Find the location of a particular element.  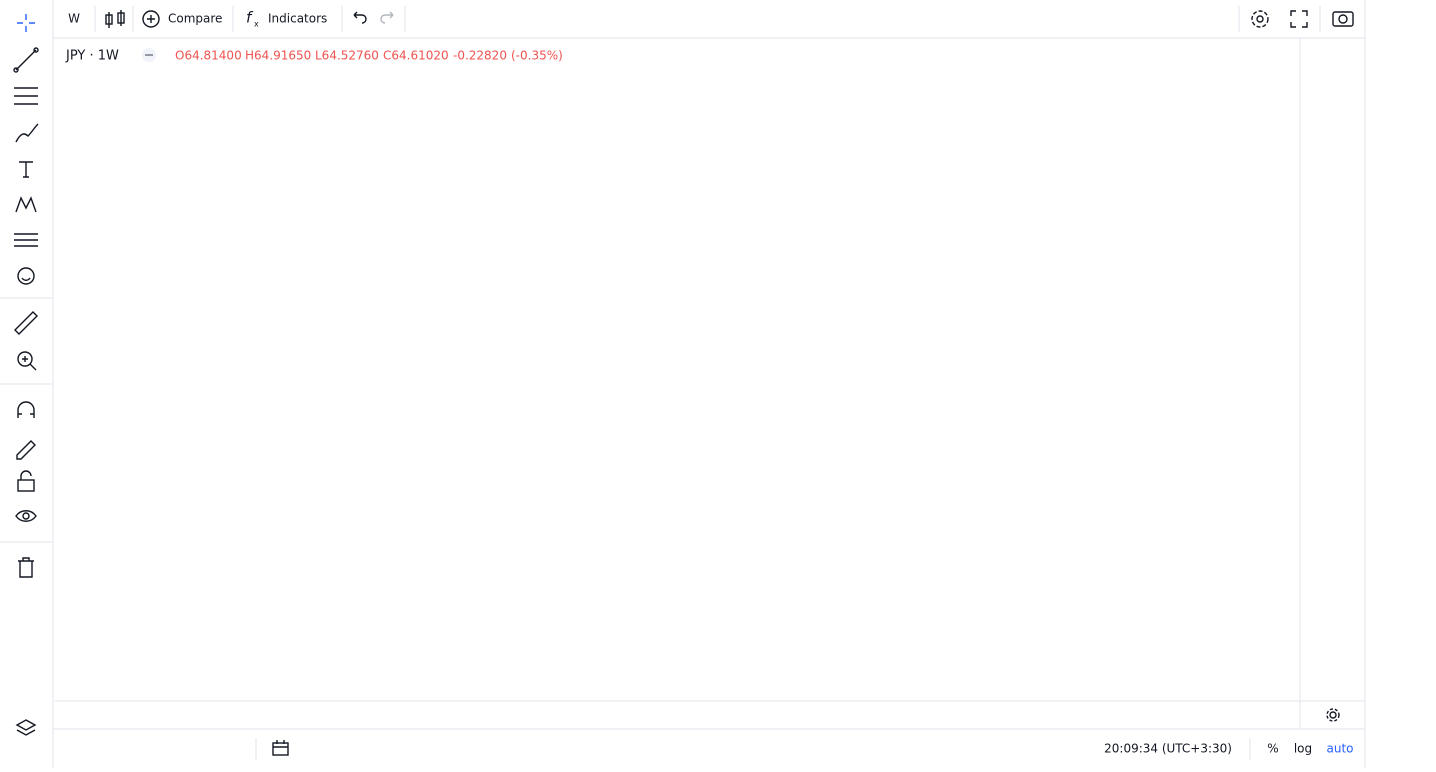

indicators-button: Indicators is located at coordinates (297, 19).